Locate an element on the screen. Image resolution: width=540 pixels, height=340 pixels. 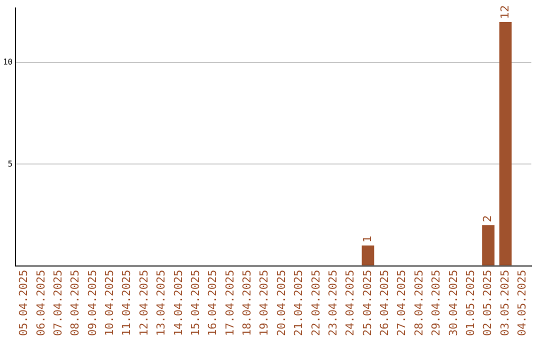
x-tick-label: 01.05.2025 is located at coordinates (470, 303).